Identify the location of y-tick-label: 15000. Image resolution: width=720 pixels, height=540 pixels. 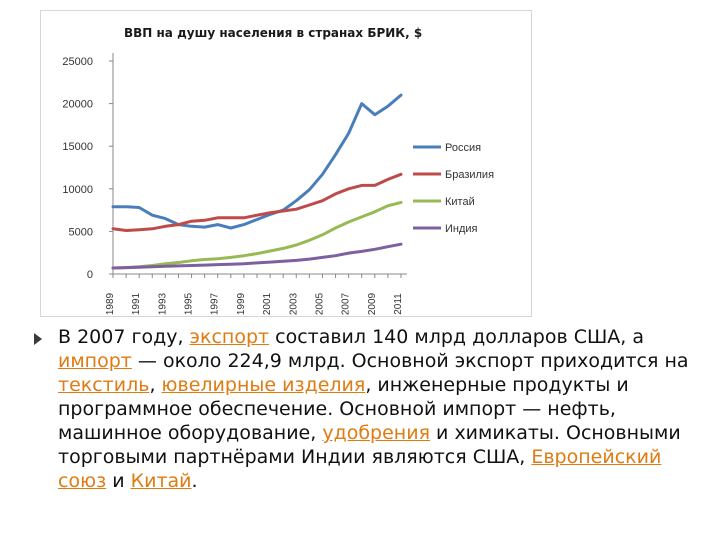
(77, 147).